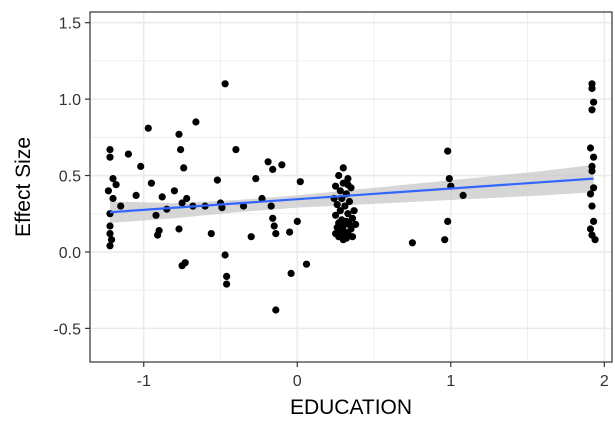  What do you see at coordinates (351, 407) in the screenshot?
I see `x-axis-title: EDUCATION` at bounding box center [351, 407].